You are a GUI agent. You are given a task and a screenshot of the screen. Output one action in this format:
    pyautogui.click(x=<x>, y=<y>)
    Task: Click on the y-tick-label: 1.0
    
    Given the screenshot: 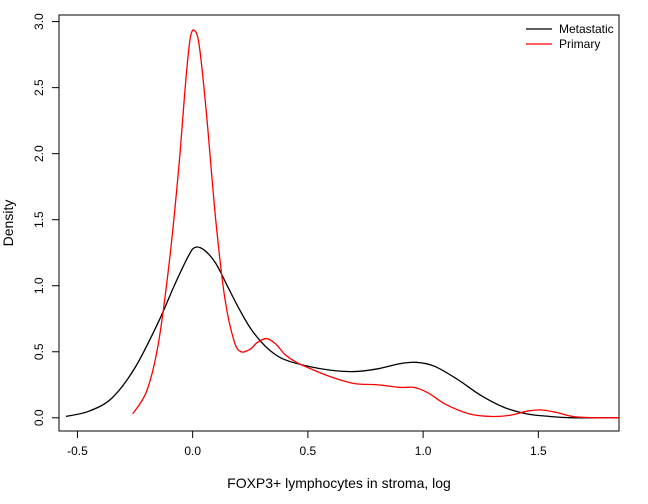 What is the action you would take?
    pyautogui.click(x=39, y=285)
    